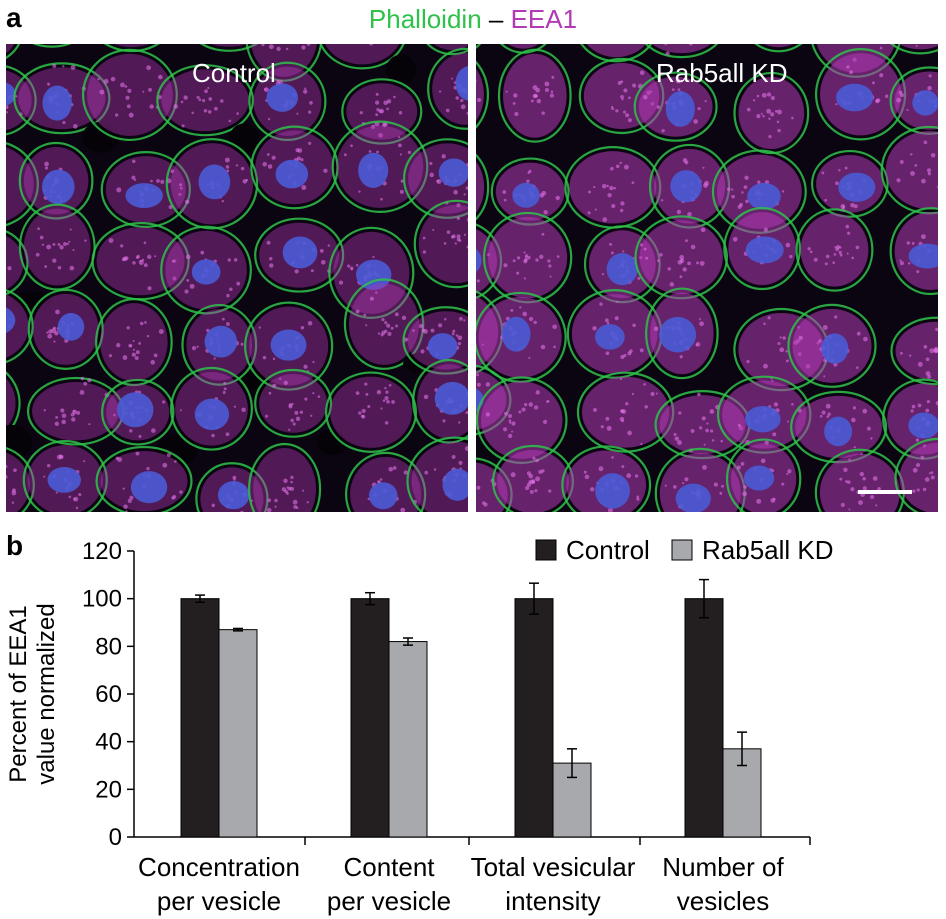 This screenshot has width=946, height=919. What do you see at coordinates (425, 19) in the screenshot?
I see `phalloidin-label: Phalloidin` at bounding box center [425, 19].